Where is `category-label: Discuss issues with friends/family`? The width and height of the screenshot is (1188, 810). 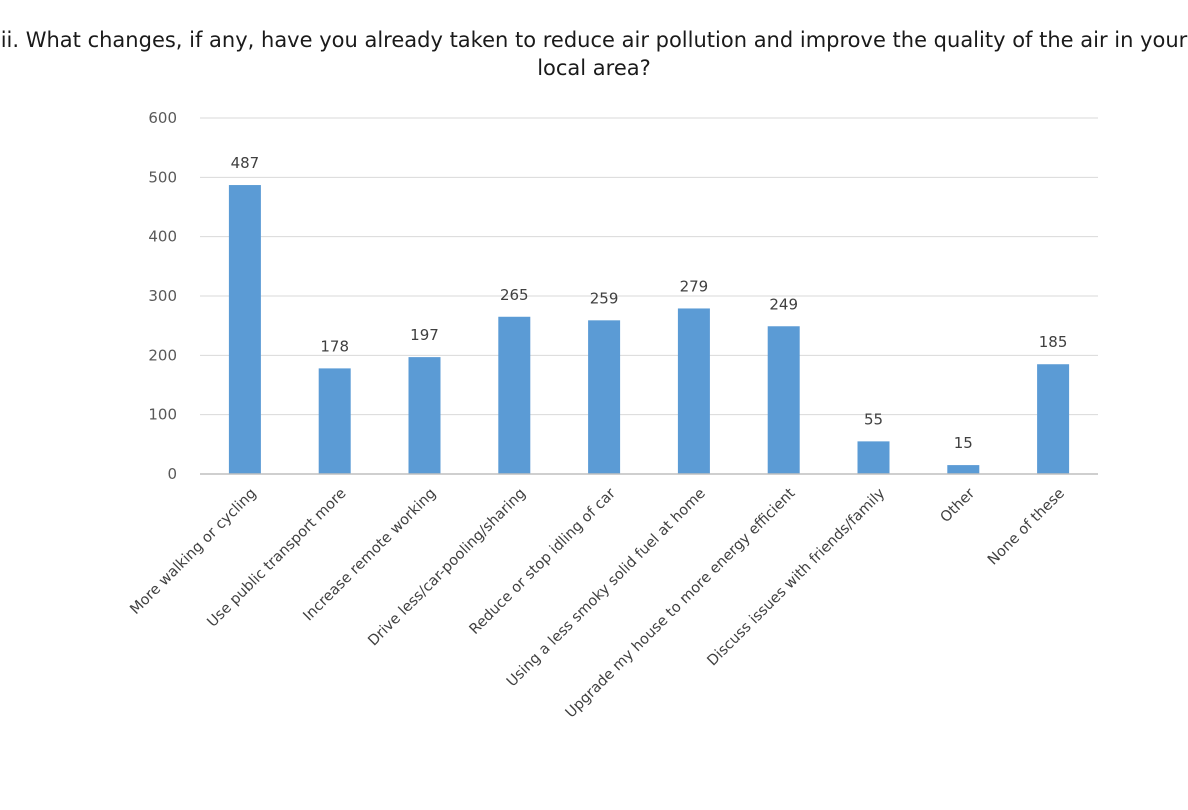 category-label: Discuss issues with friends/family is located at coordinates (796, 577).